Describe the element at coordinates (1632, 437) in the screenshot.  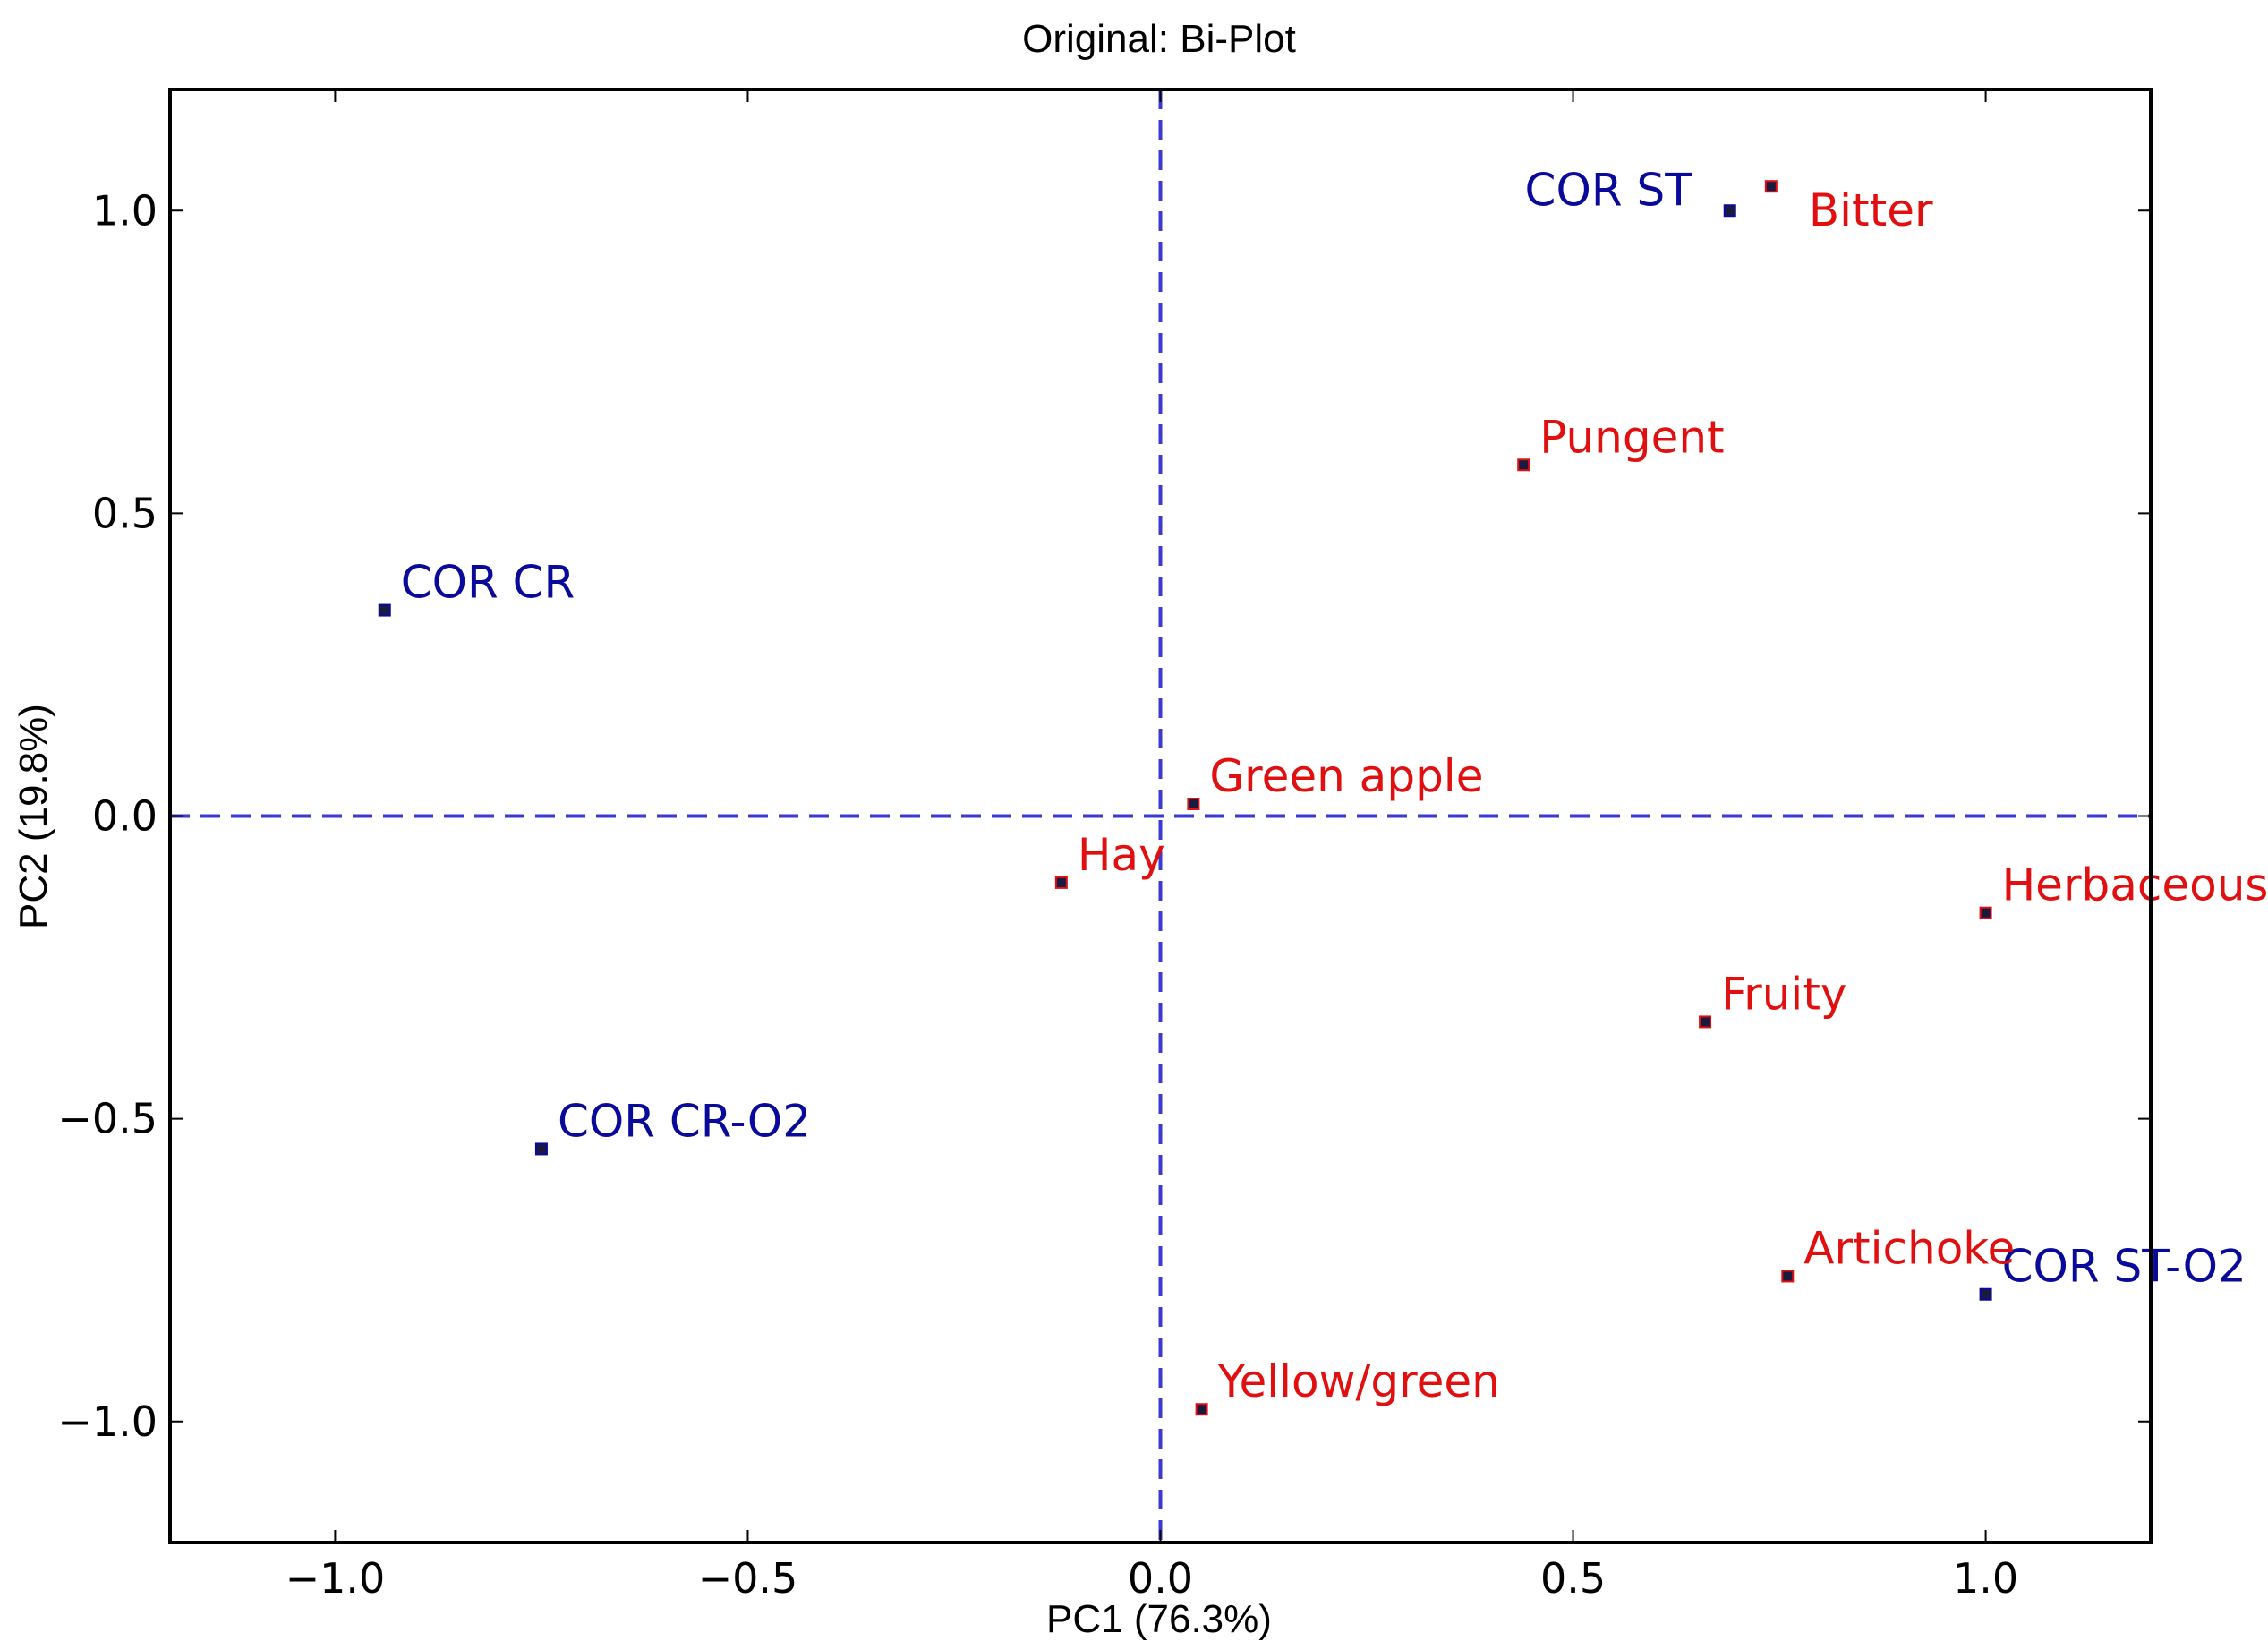
I see `point-label: Pungent` at that location.